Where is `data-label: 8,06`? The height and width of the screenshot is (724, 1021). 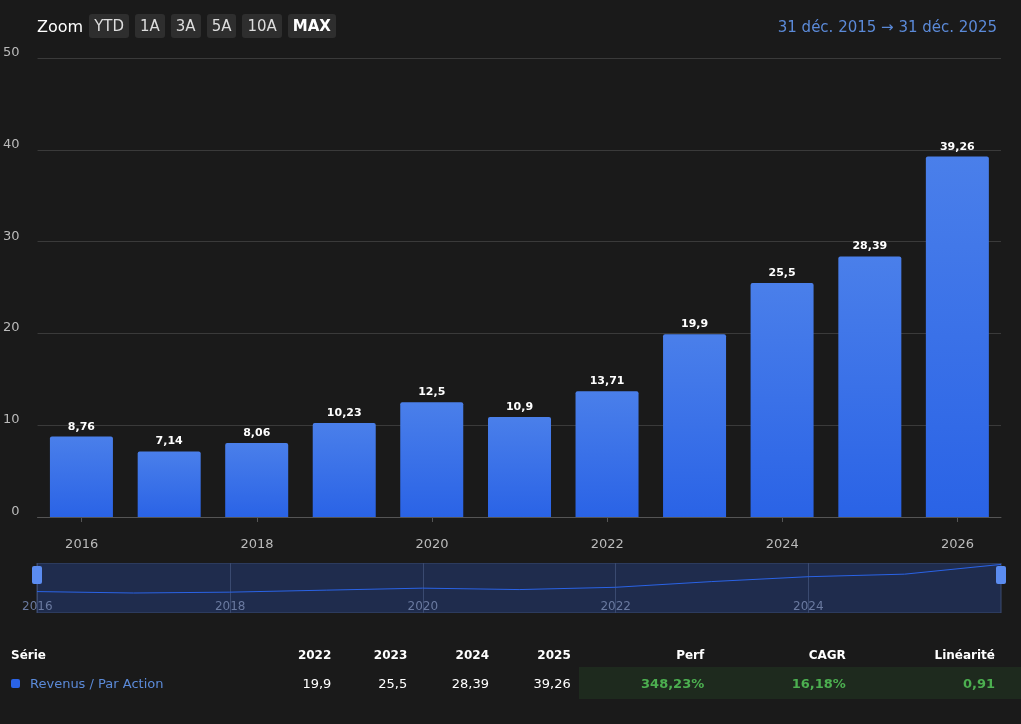
data-label: 8,06 is located at coordinates (257, 433).